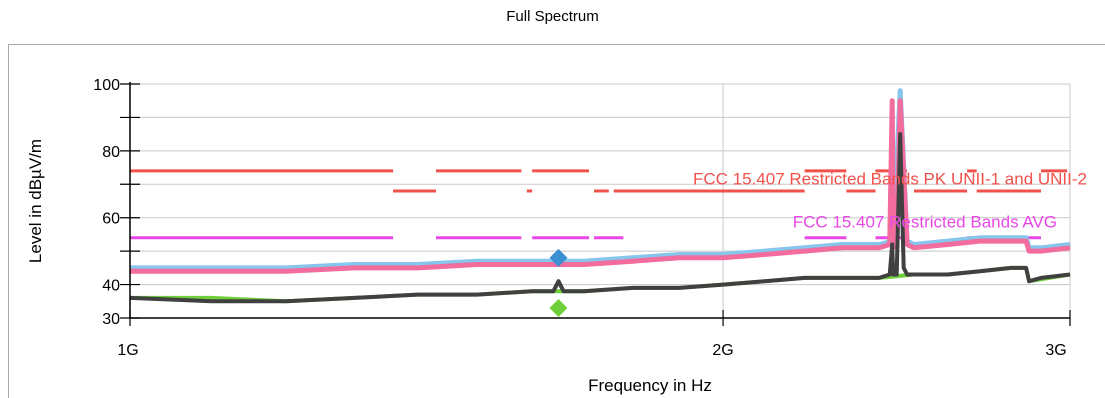 The width and height of the screenshot is (1105, 398). Describe the element at coordinates (558, 282) in the screenshot. I see `markers` at that location.